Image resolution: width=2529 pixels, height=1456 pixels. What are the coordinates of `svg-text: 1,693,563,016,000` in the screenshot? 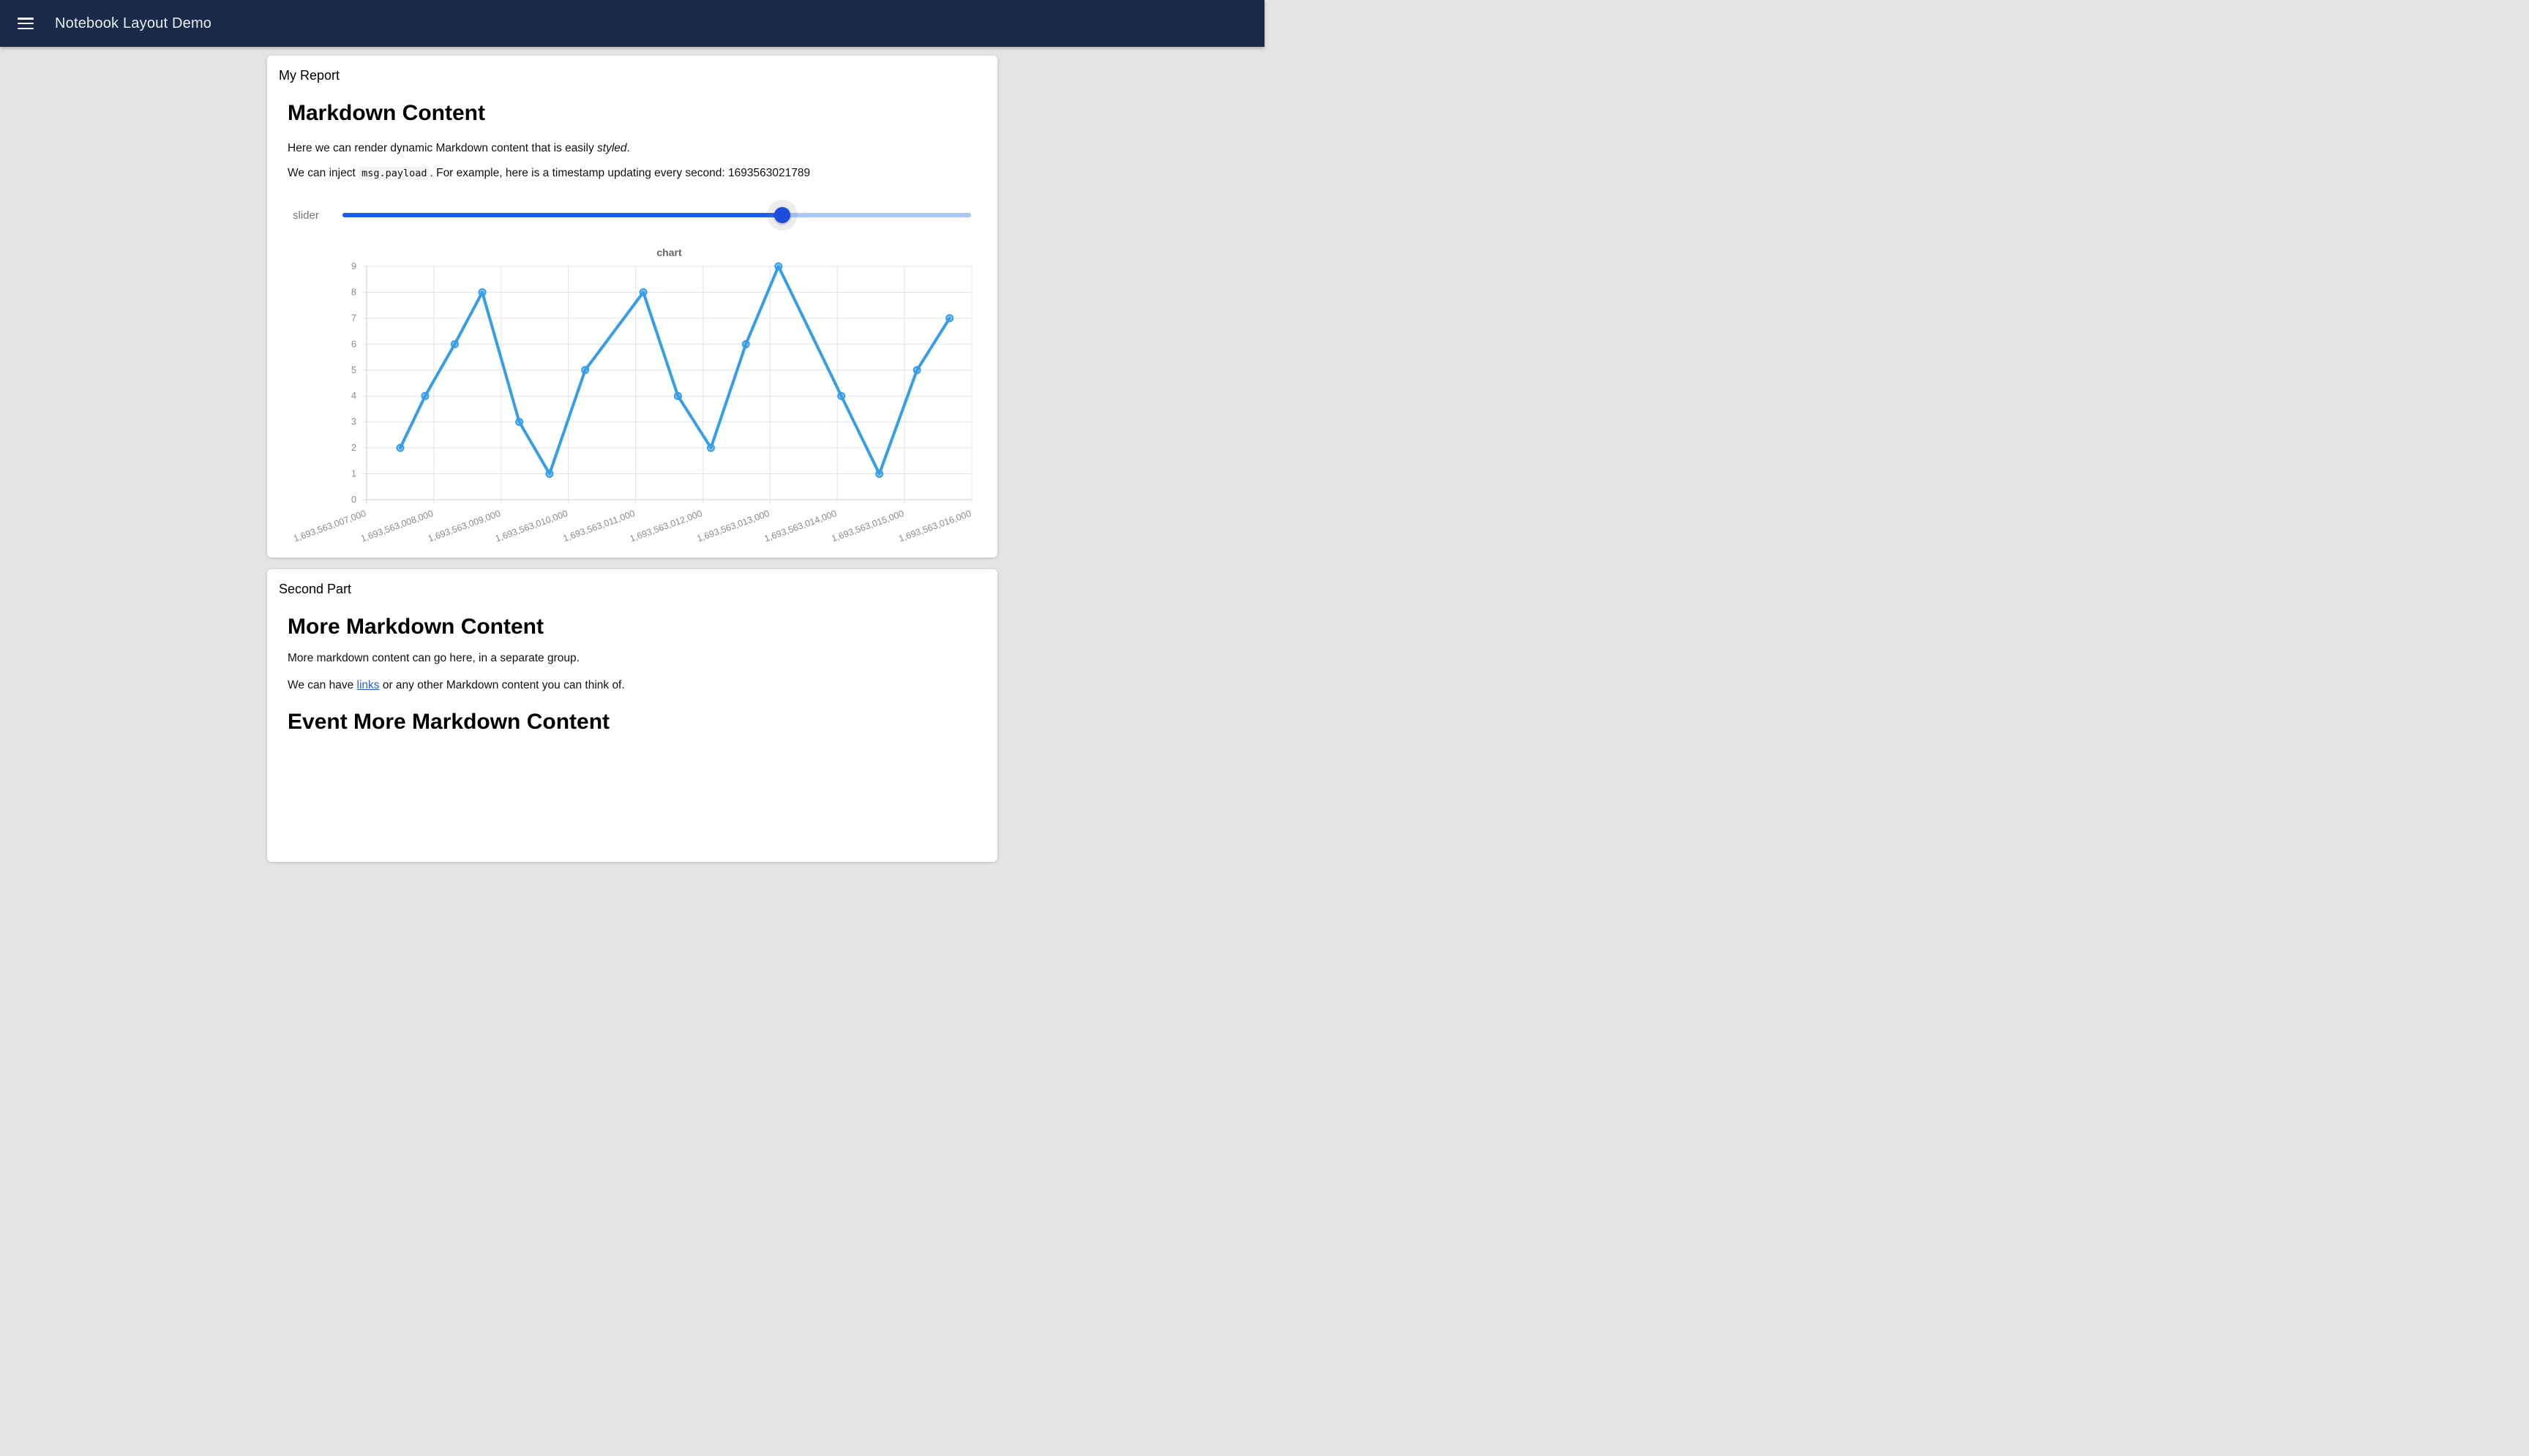 It's located at (935, 526).